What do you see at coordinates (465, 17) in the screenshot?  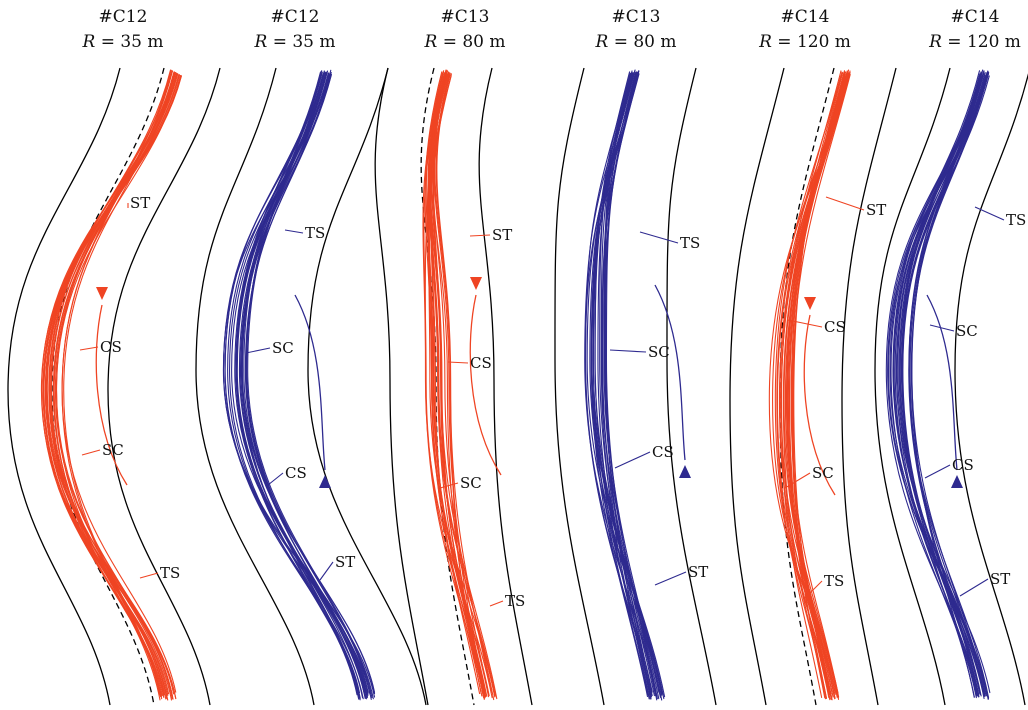 I see `panel-title: #C13` at bounding box center [465, 17].